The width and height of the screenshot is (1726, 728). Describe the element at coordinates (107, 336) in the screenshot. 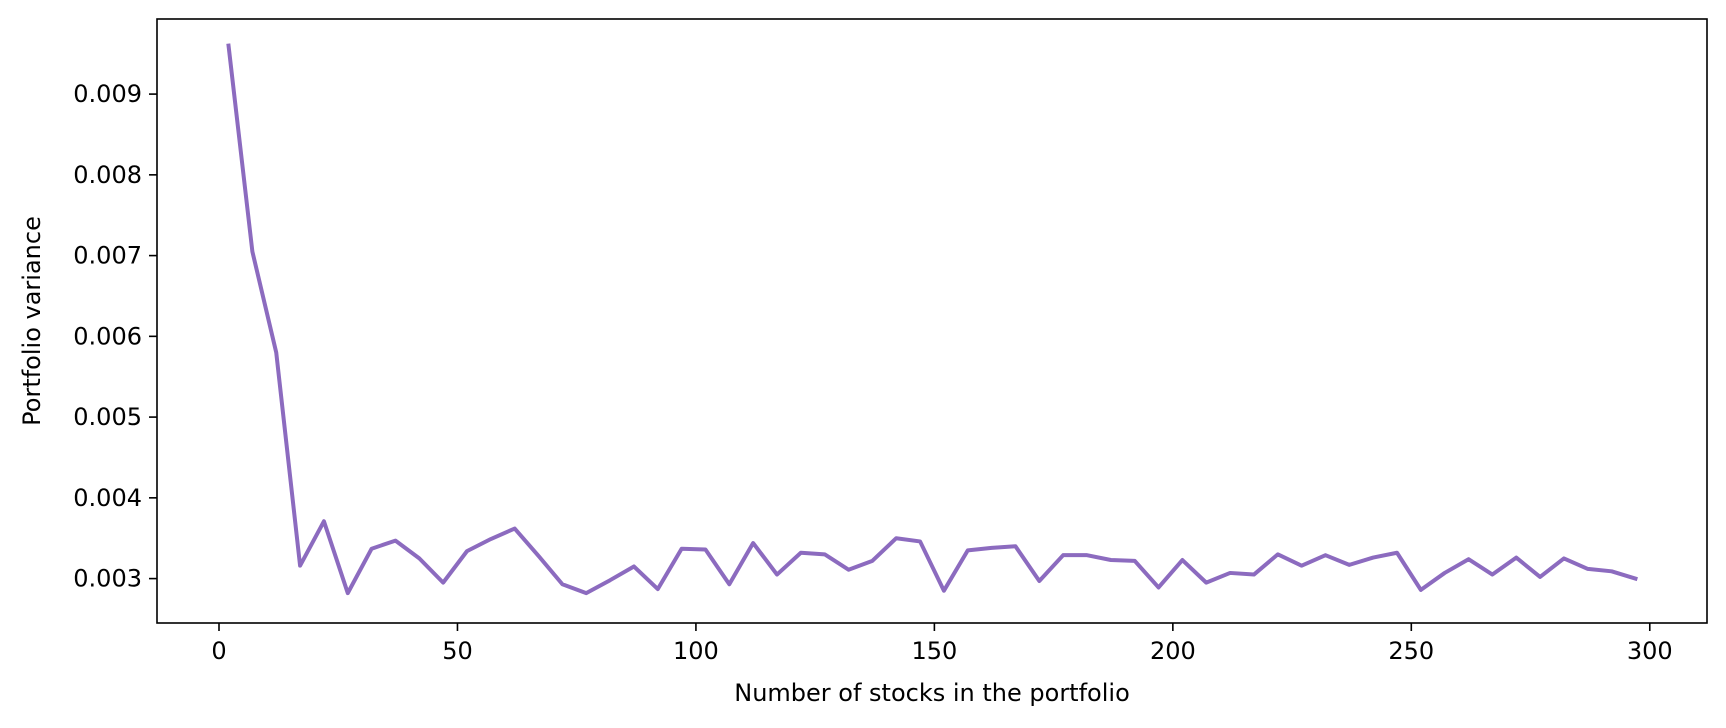

I see `y-tick-label: 0.006` at that location.